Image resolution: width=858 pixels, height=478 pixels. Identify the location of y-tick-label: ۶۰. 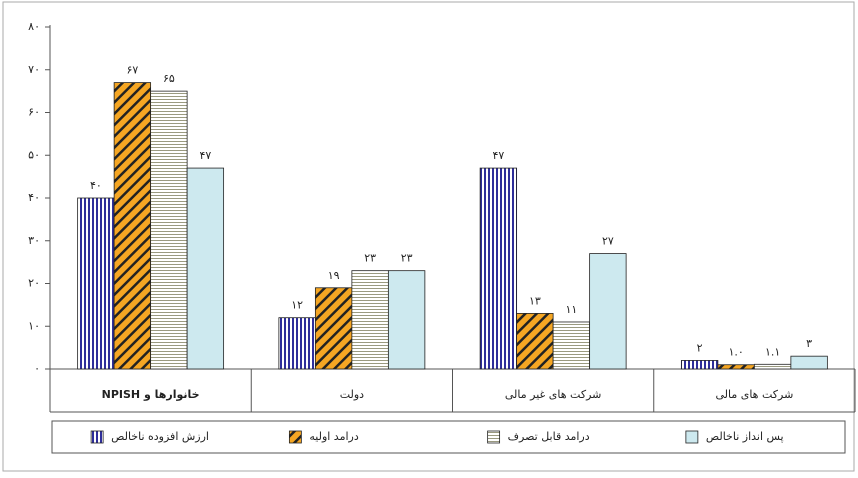
(34, 112).